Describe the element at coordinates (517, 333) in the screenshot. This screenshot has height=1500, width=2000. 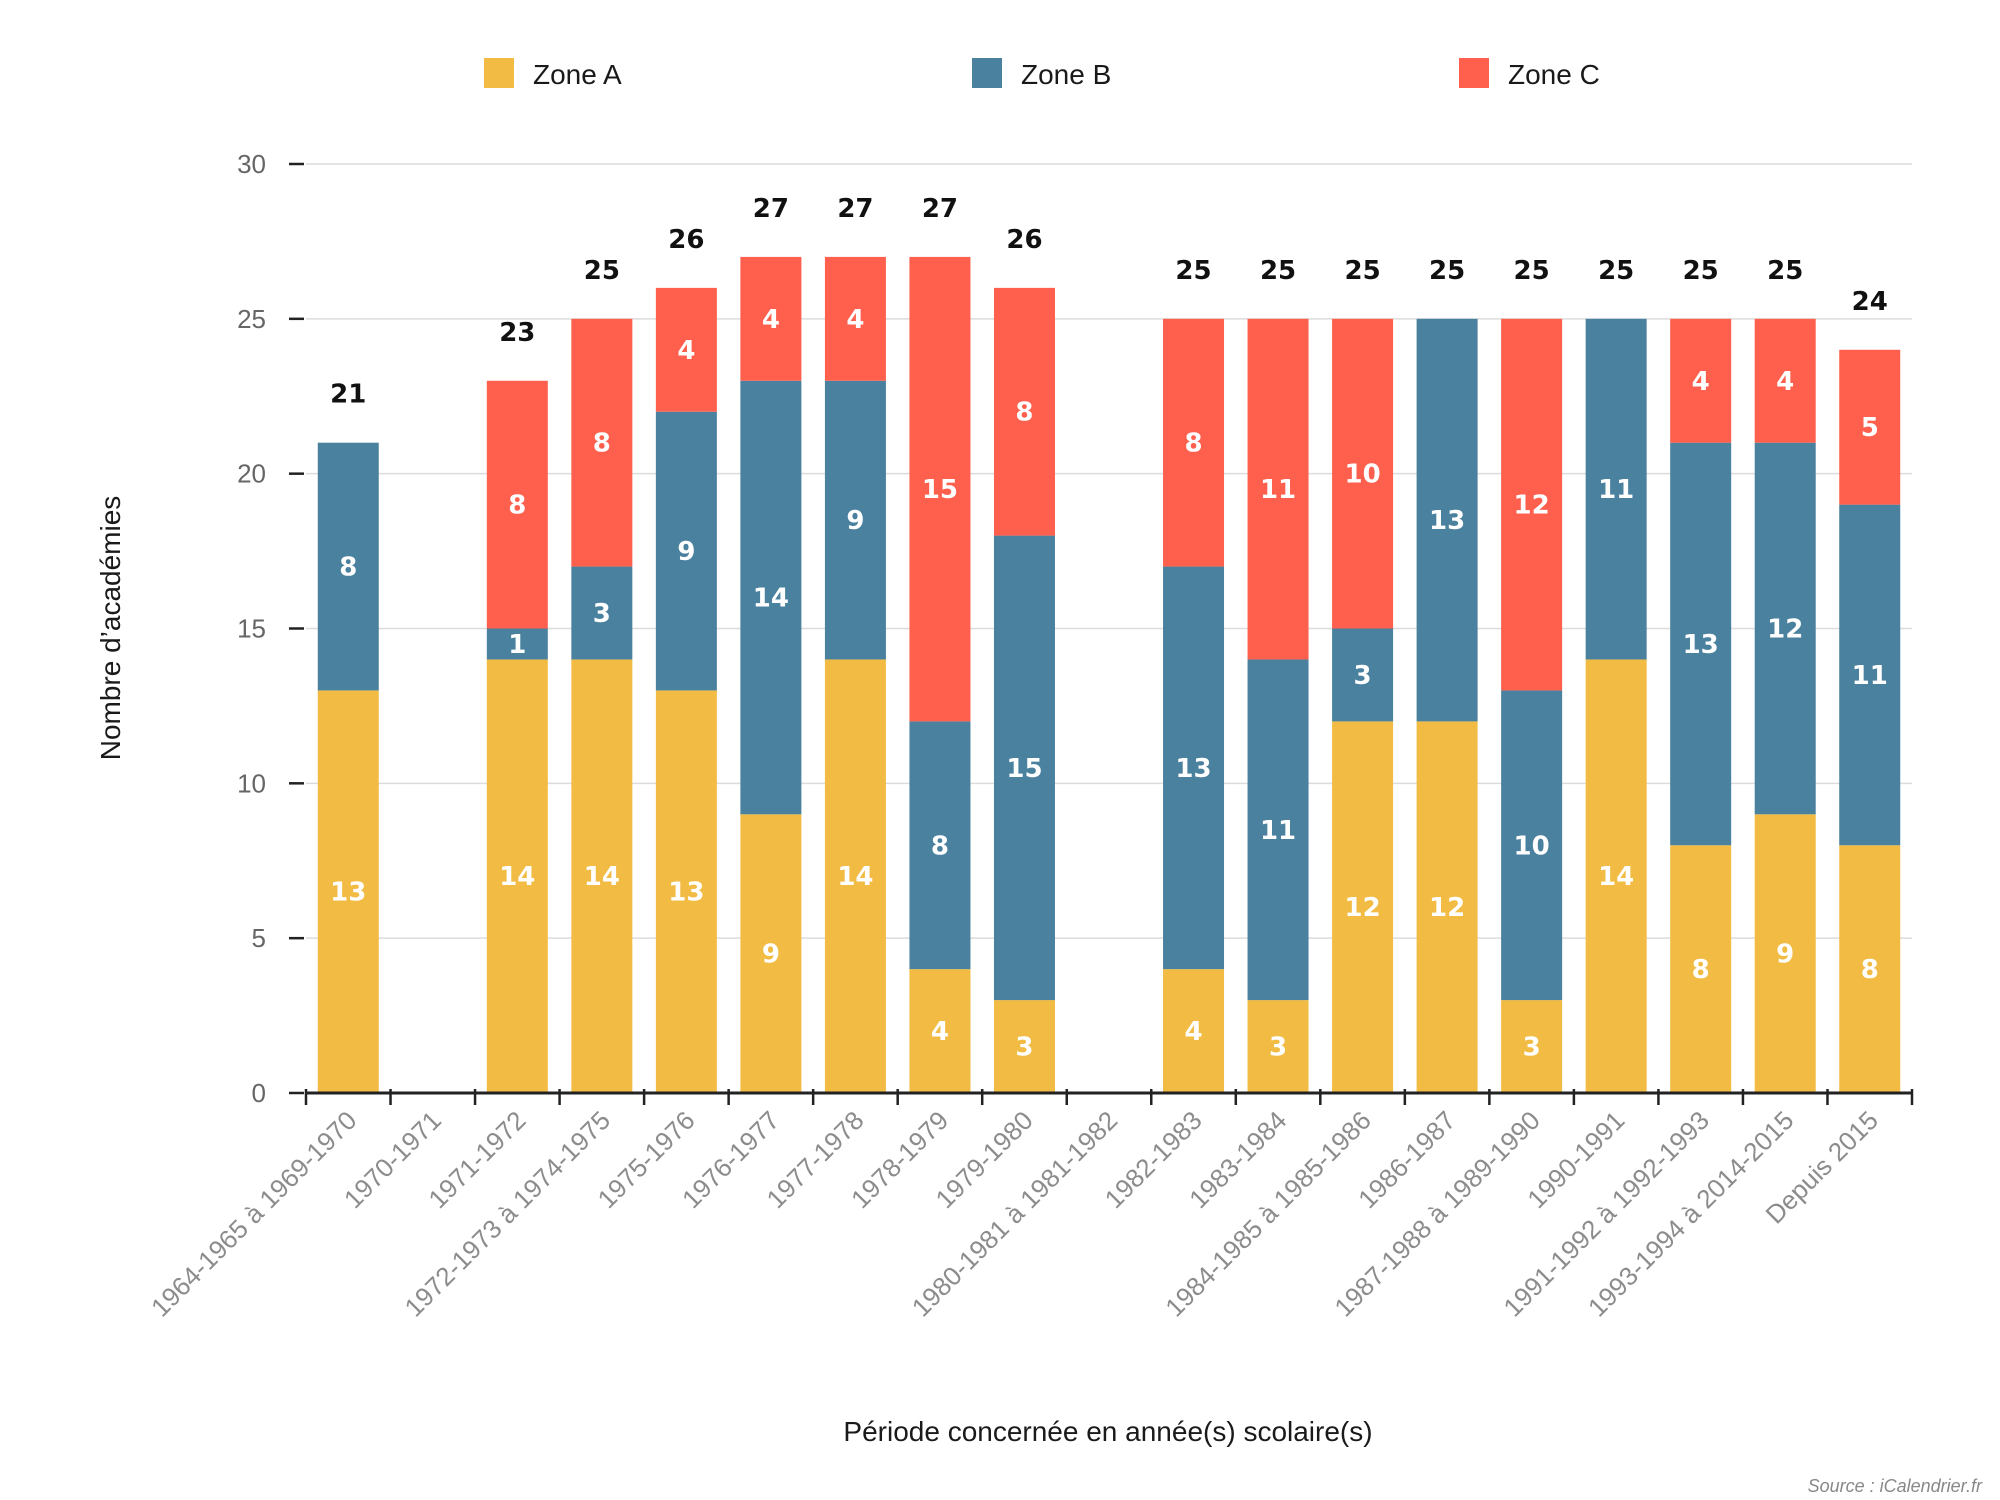
I see `bar-total-label: 23` at that location.